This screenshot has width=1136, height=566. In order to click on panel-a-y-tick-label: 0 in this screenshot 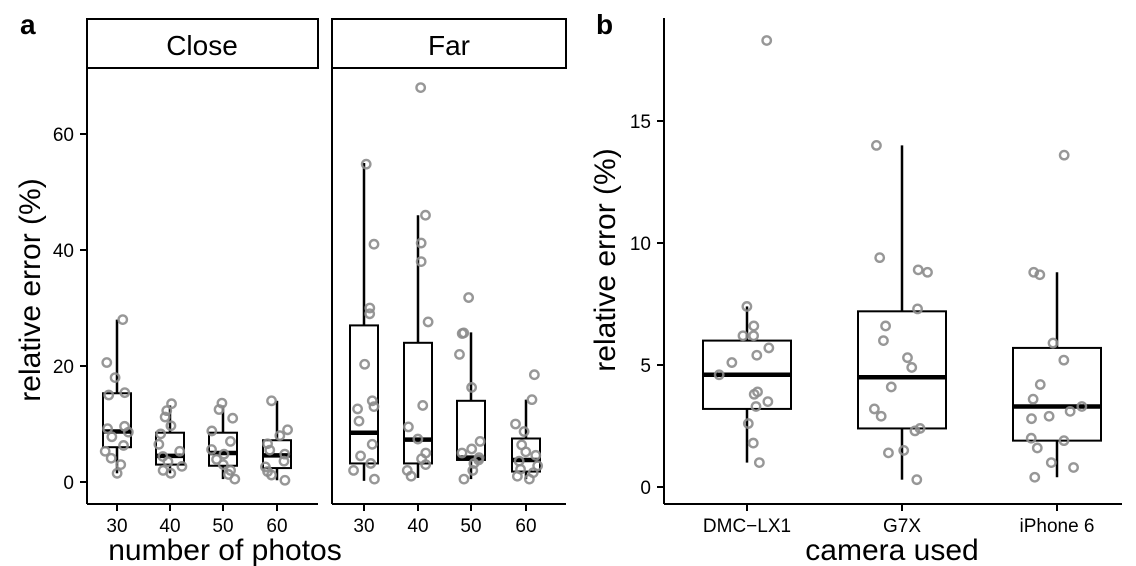, I will do `click(68, 483)`.